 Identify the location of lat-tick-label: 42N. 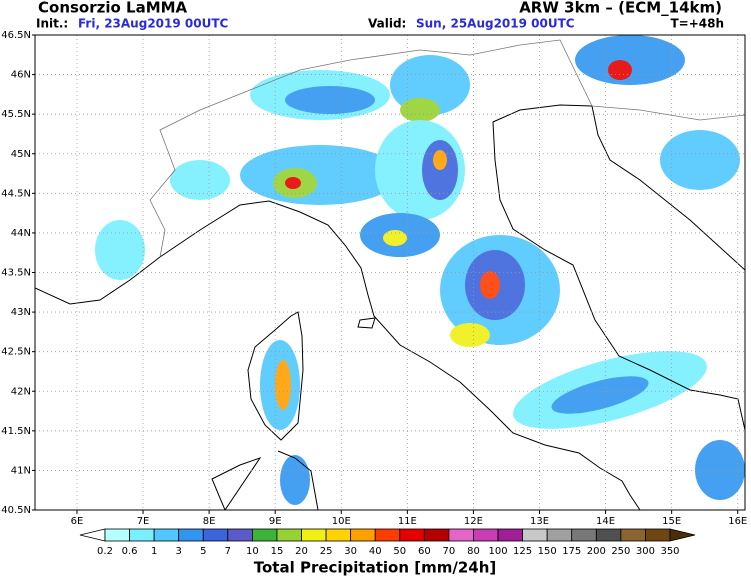
(21, 391).